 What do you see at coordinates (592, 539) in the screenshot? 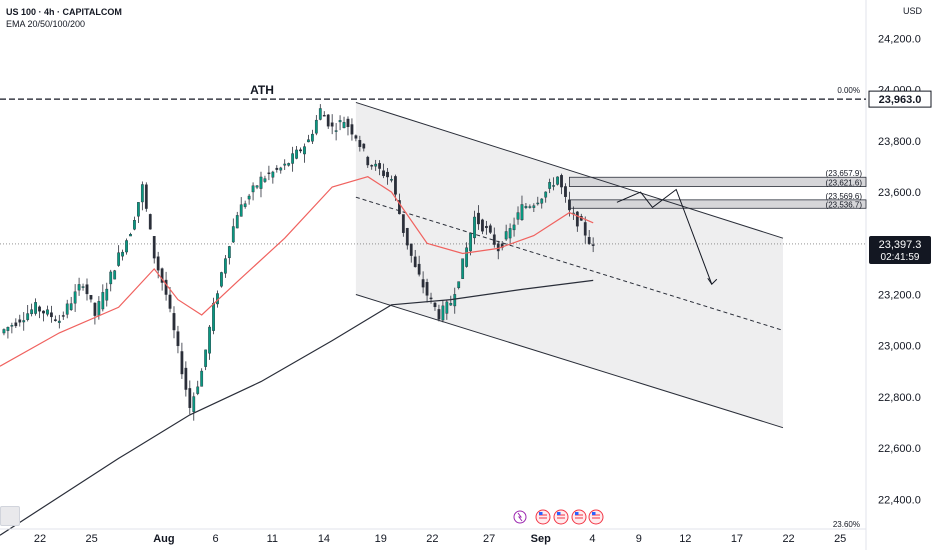
I see `x-tick-label: 4` at bounding box center [592, 539].